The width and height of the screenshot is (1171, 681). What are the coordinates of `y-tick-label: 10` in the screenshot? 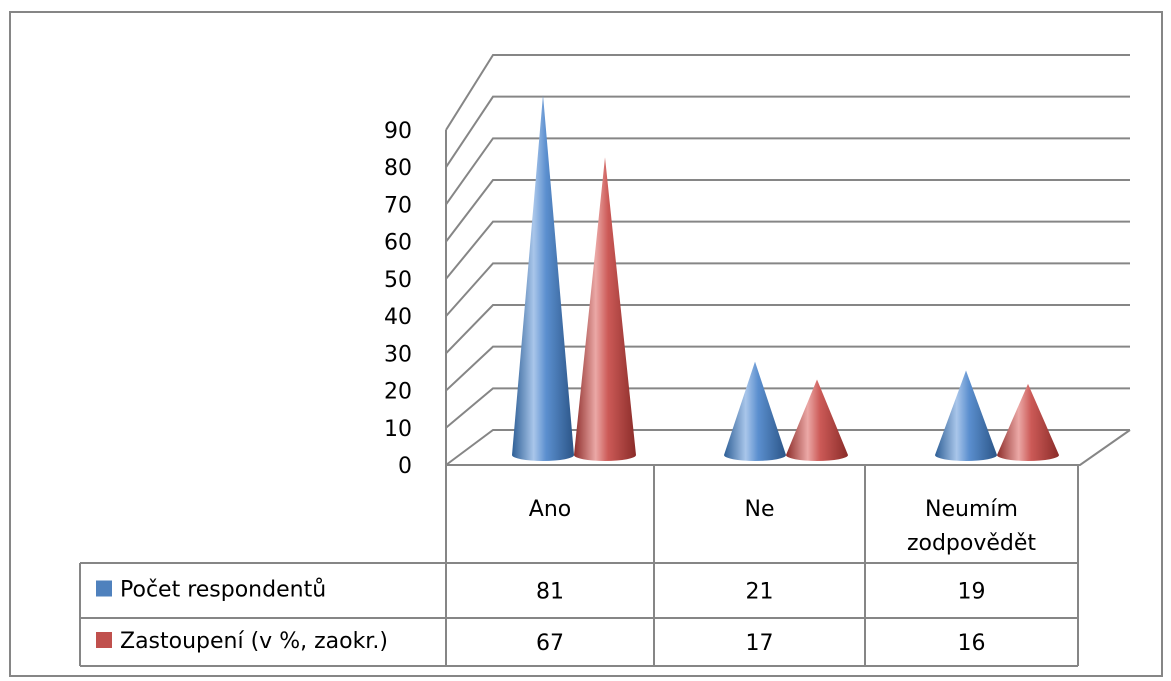 It's located at (398, 429).